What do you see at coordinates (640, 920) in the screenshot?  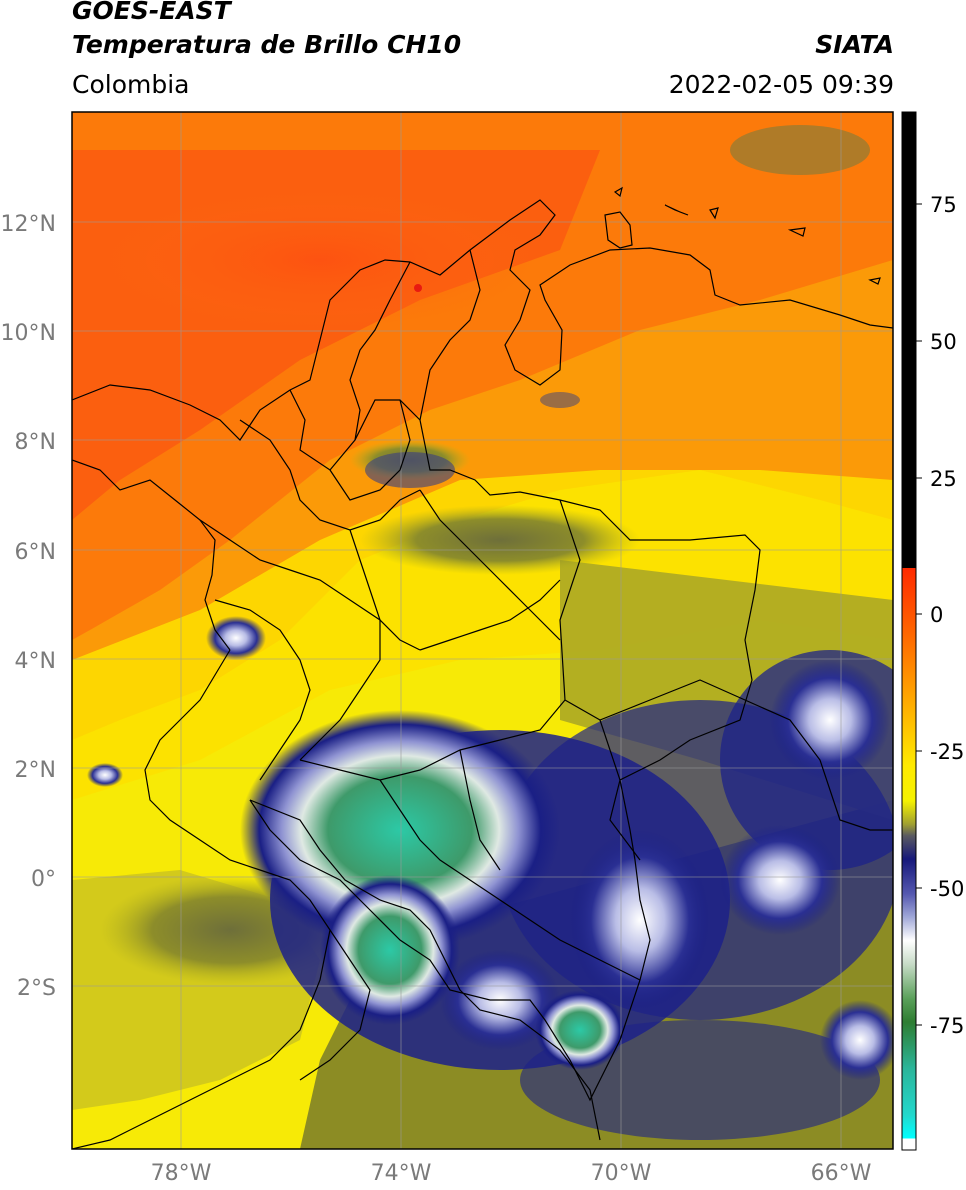 I see `cloud-top-e` at bounding box center [640, 920].